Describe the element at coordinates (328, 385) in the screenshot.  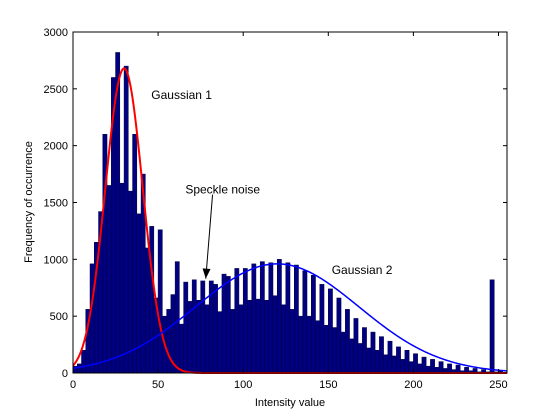
I see `x-tick-label: 150` at that location.